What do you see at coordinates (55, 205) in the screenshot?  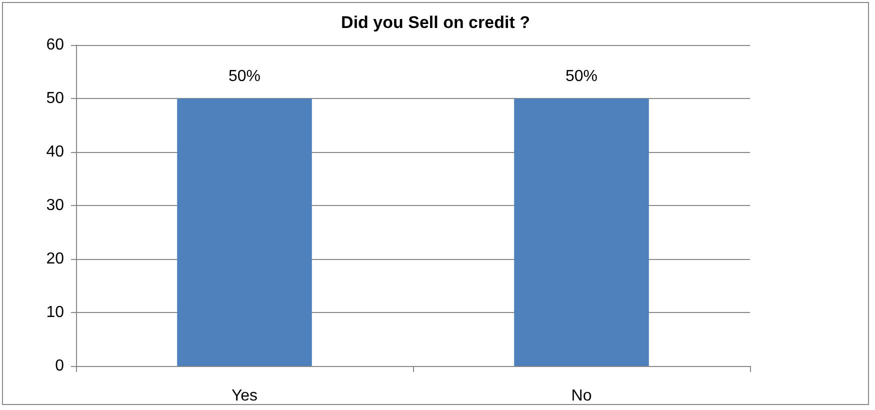 I see `y-tick-label: 30` at bounding box center [55, 205].